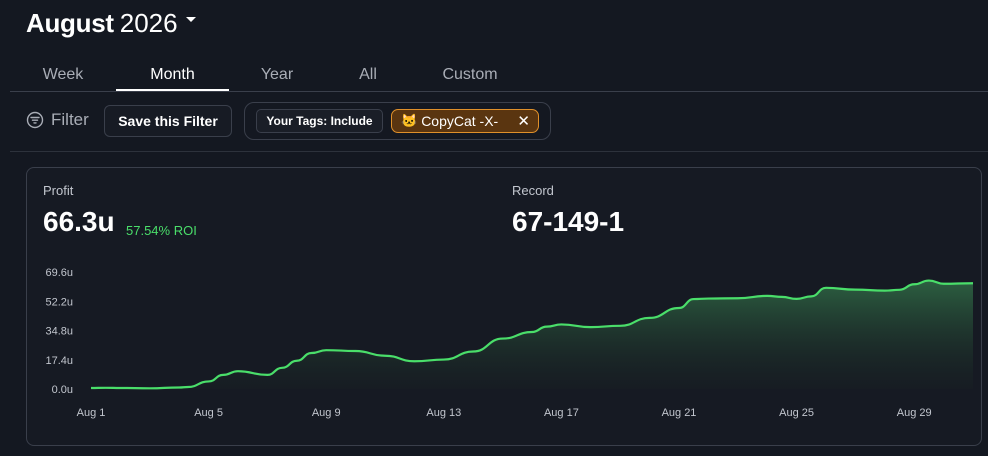 Image resolution: width=988 pixels, height=456 pixels. I want to click on y-tick-label: 69.6u, so click(59, 273).